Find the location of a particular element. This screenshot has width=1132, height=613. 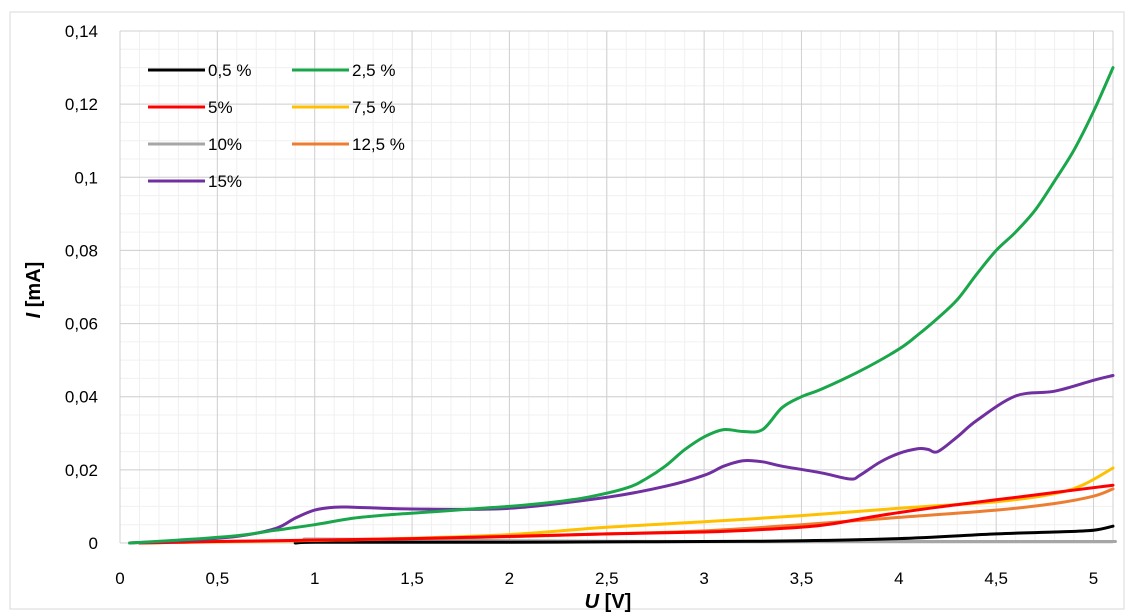

legend-label: 7,5 % is located at coordinates (373, 107).